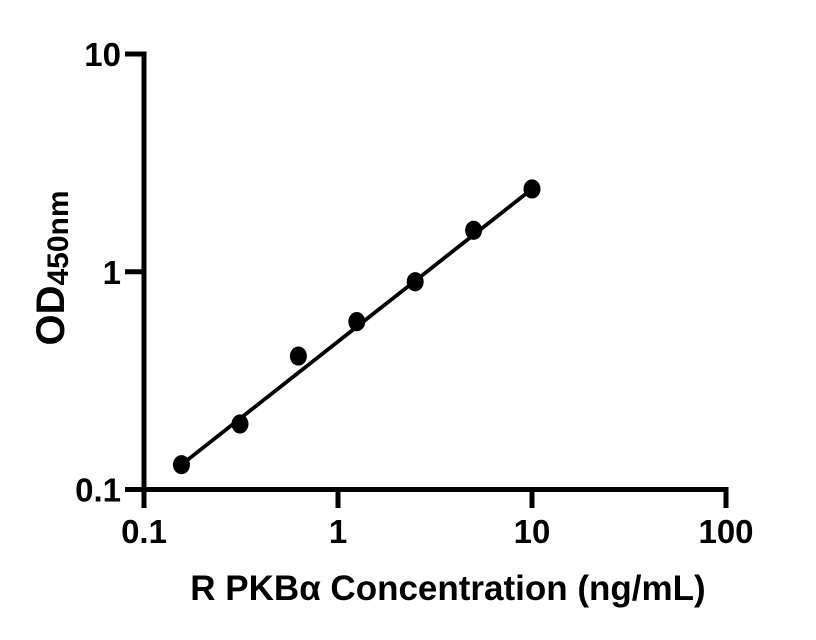 The height and width of the screenshot is (640, 816). I want to click on x-tick-label: 100, so click(725, 531).